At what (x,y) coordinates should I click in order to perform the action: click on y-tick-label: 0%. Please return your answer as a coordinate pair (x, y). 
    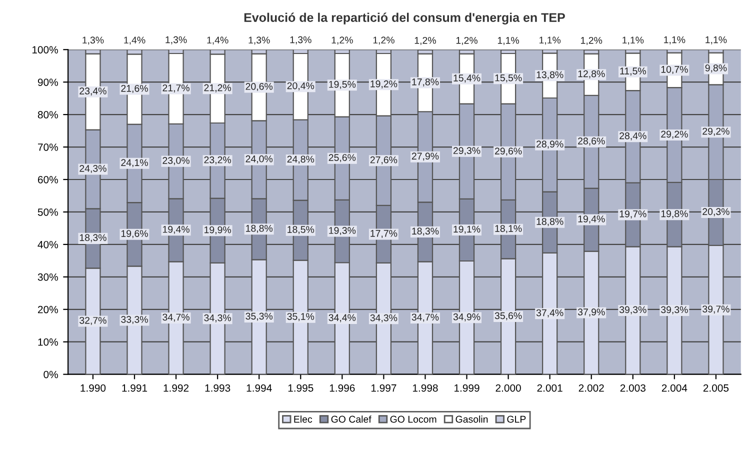
    Looking at the image, I should click on (51, 374).